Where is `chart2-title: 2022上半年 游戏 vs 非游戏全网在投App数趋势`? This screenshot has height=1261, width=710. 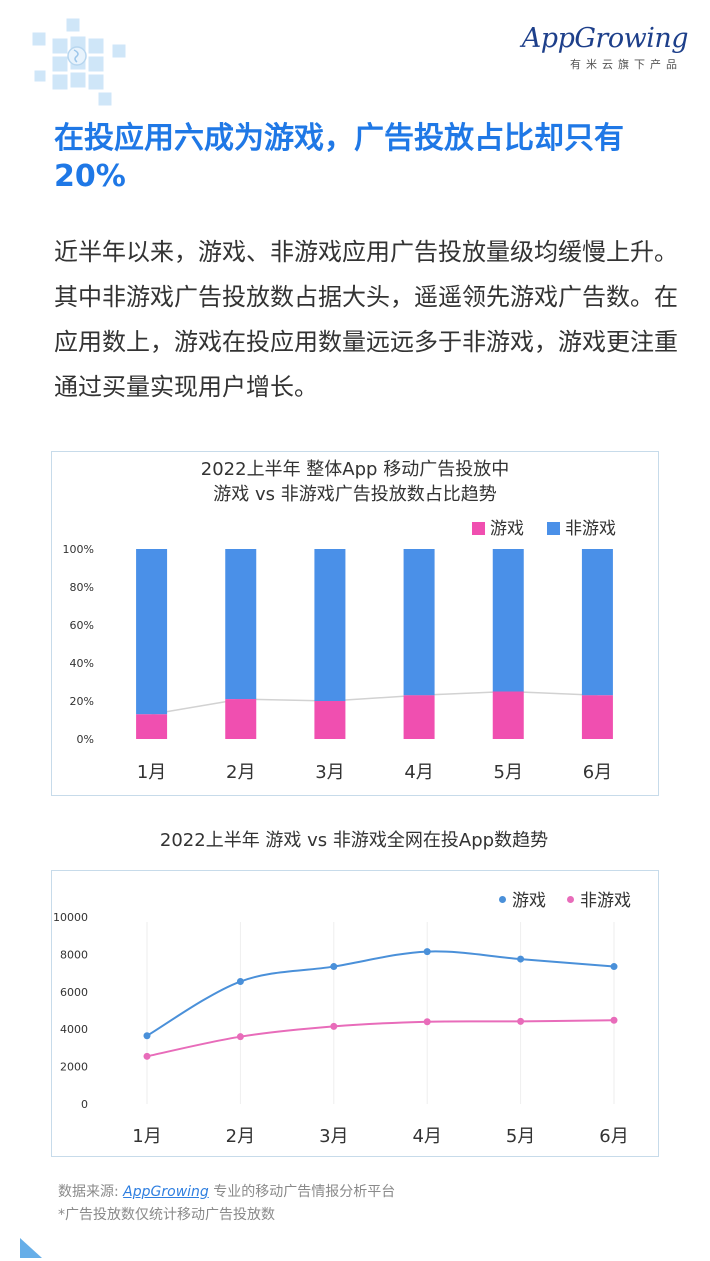
chart2-title: 2022上半年 游戏 vs 非游戏全网在投App数趋势 is located at coordinates (354, 840).